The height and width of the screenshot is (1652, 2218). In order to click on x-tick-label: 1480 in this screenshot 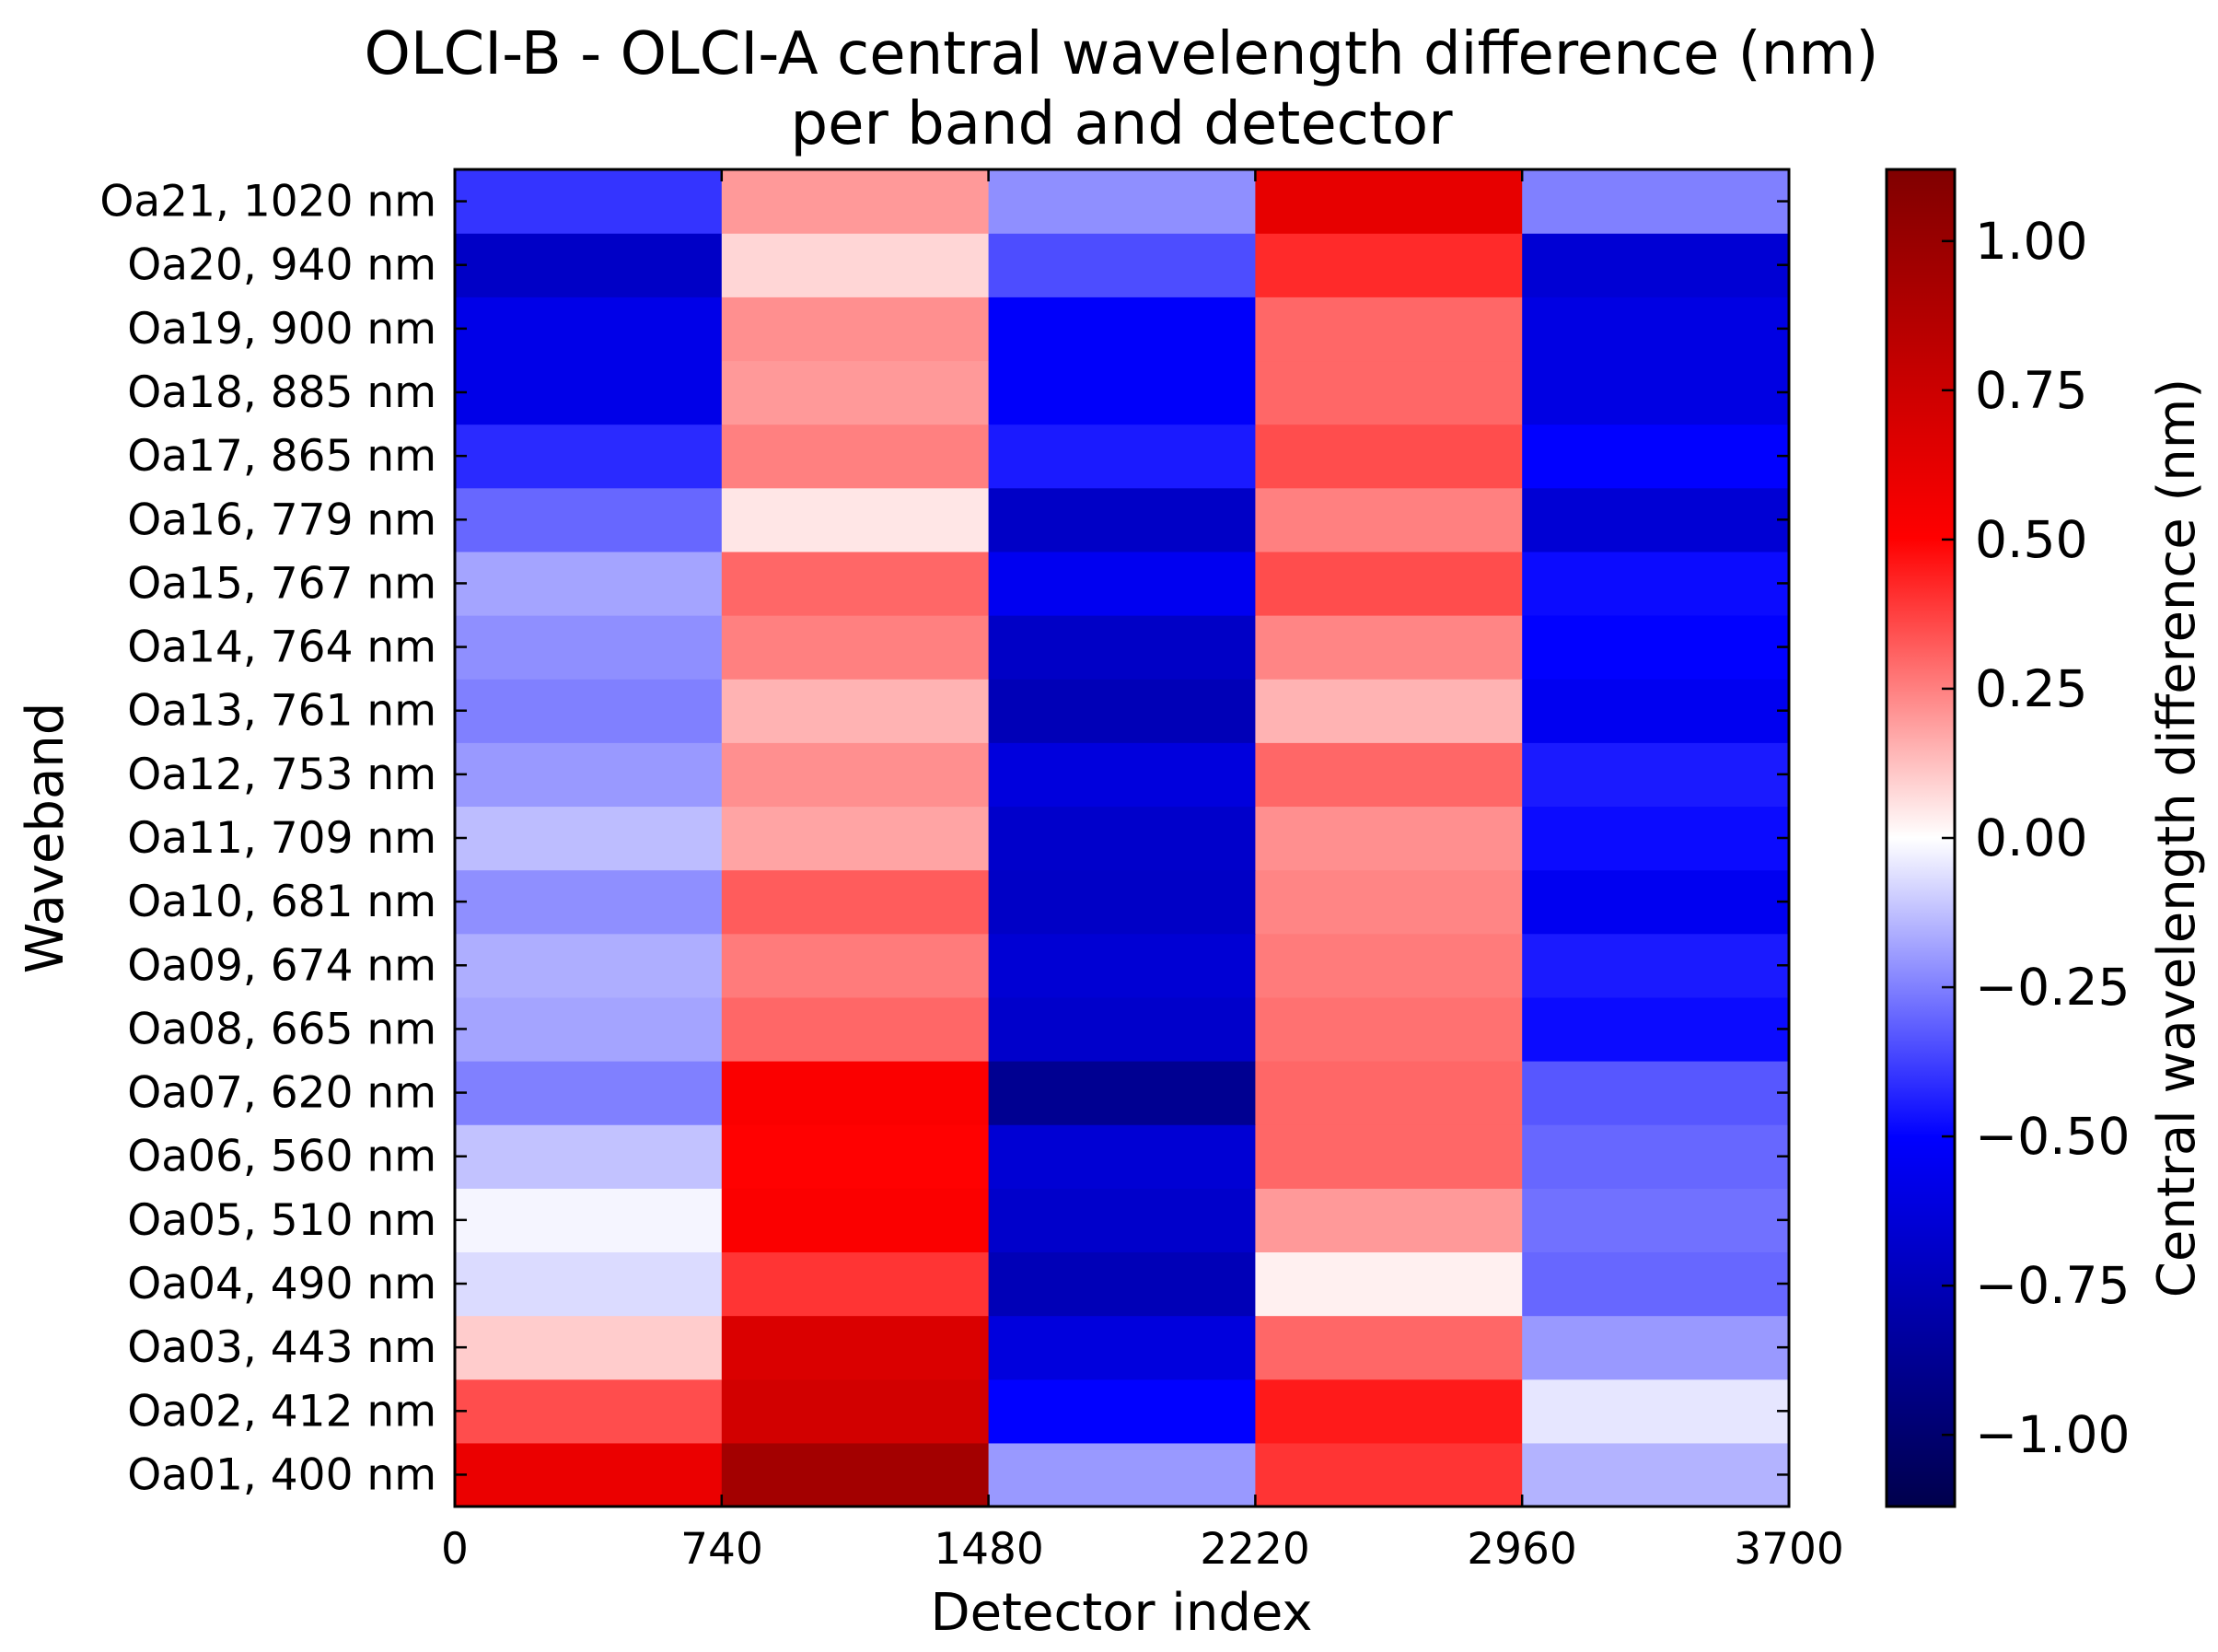, I will do `click(989, 1549)`.